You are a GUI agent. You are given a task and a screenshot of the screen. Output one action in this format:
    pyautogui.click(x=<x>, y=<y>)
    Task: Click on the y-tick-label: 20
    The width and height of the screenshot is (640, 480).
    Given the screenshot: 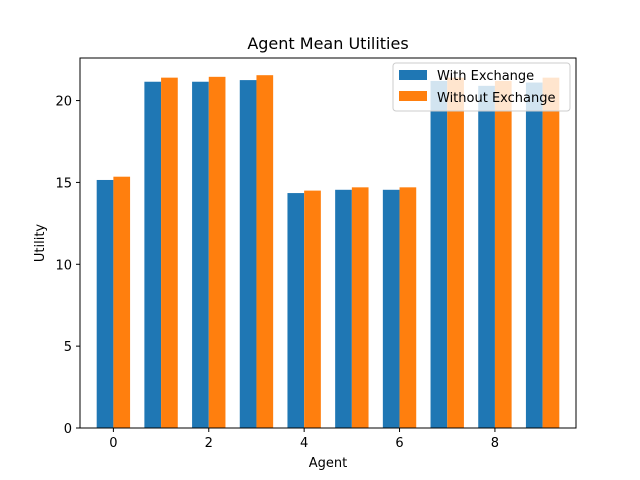 What is the action you would take?
    pyautogui.click(x=63, y=102)
    